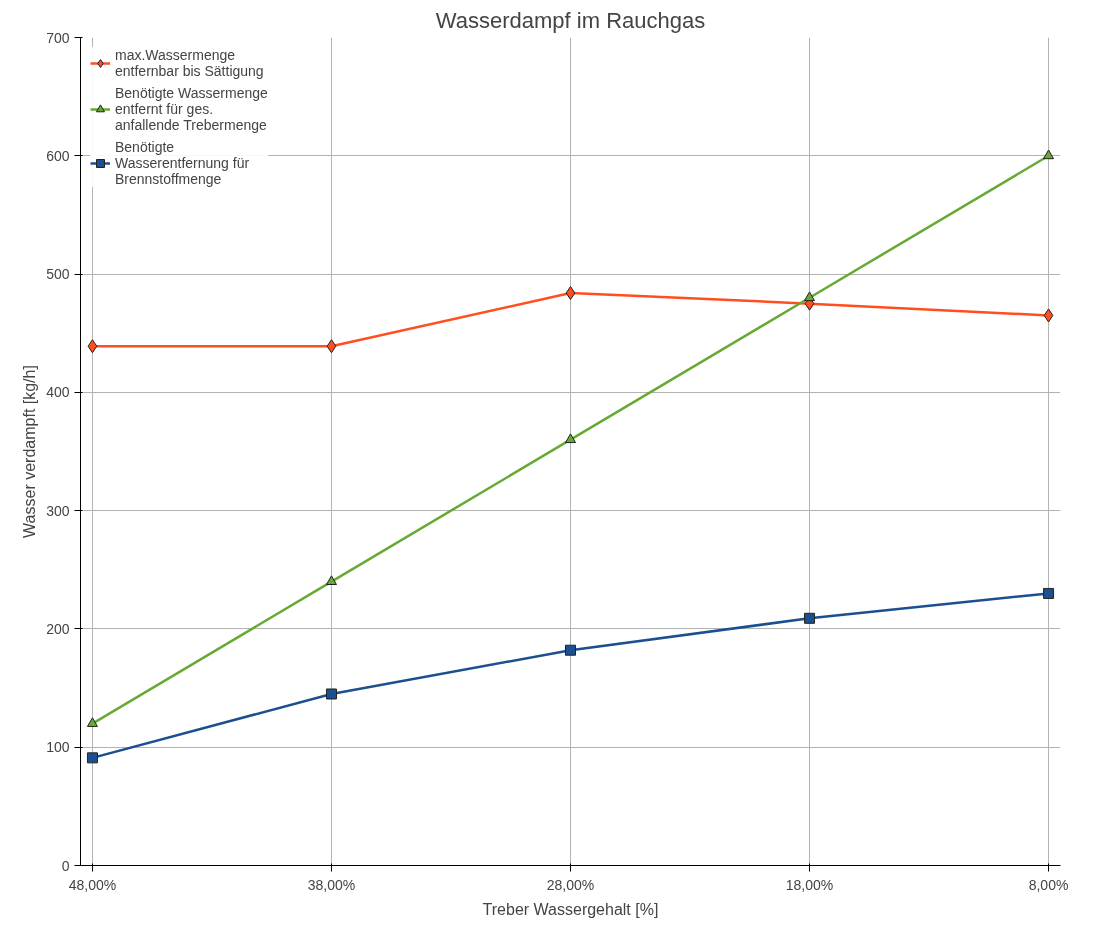 This screenshot has height=934, width=1112. What do you see at coordinates (30, 451) in the screenshot?
I see `y-axis-title: Wasser verdampft [kg/h]` at bounding box center [30, 451].